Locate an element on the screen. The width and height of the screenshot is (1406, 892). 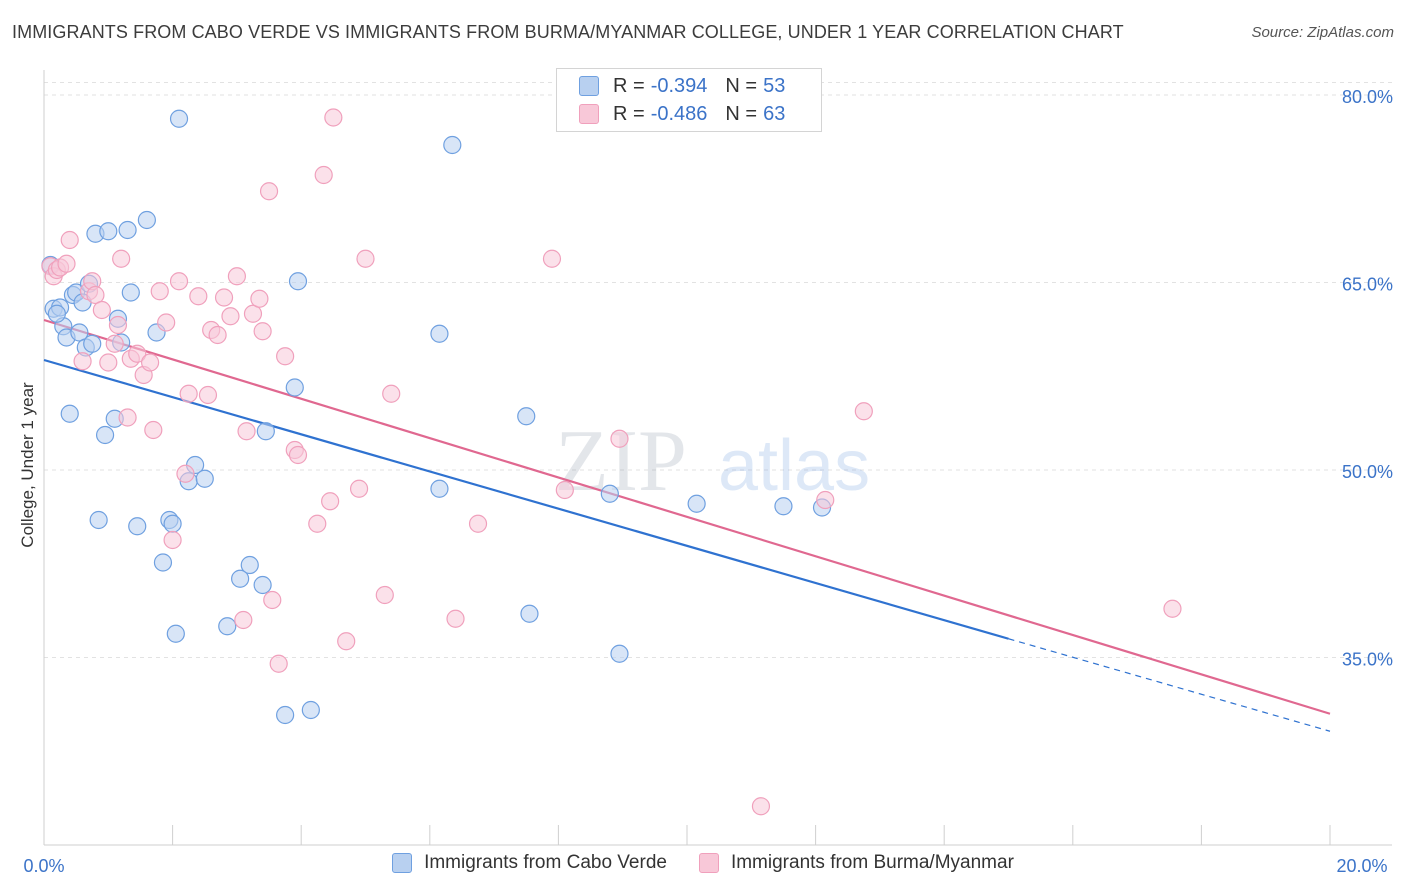
y-tick-label: 65.0% is located at coordinates (1367, 285).